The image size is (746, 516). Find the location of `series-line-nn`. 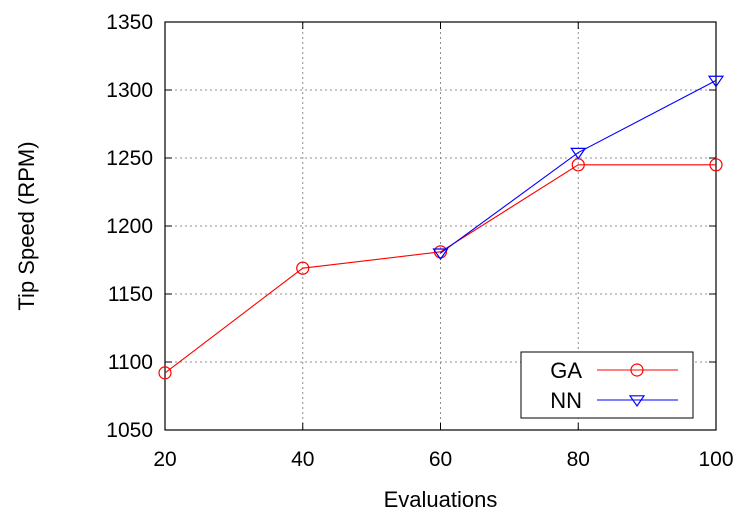

series-line-nn is located at coordinates (578, 166).